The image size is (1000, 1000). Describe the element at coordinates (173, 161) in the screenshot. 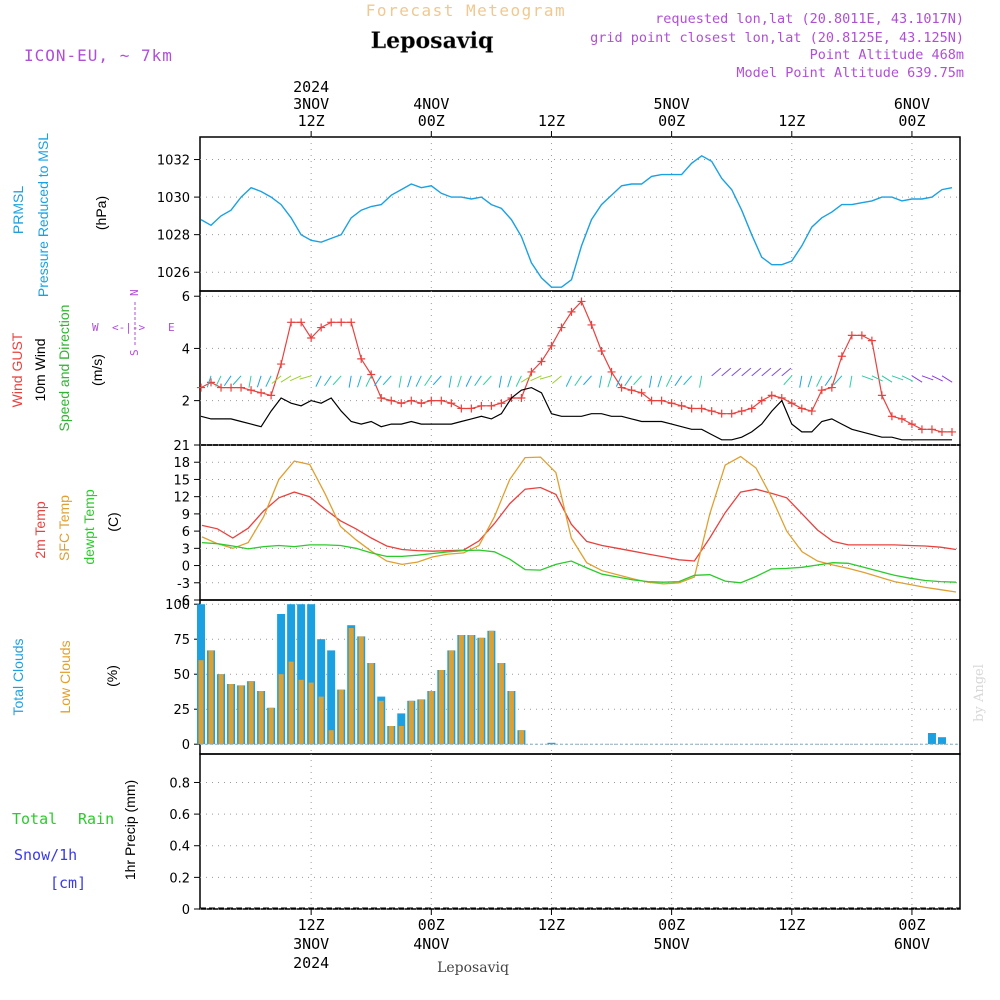

I see `pressure-ytick-label: 1032` at that location.